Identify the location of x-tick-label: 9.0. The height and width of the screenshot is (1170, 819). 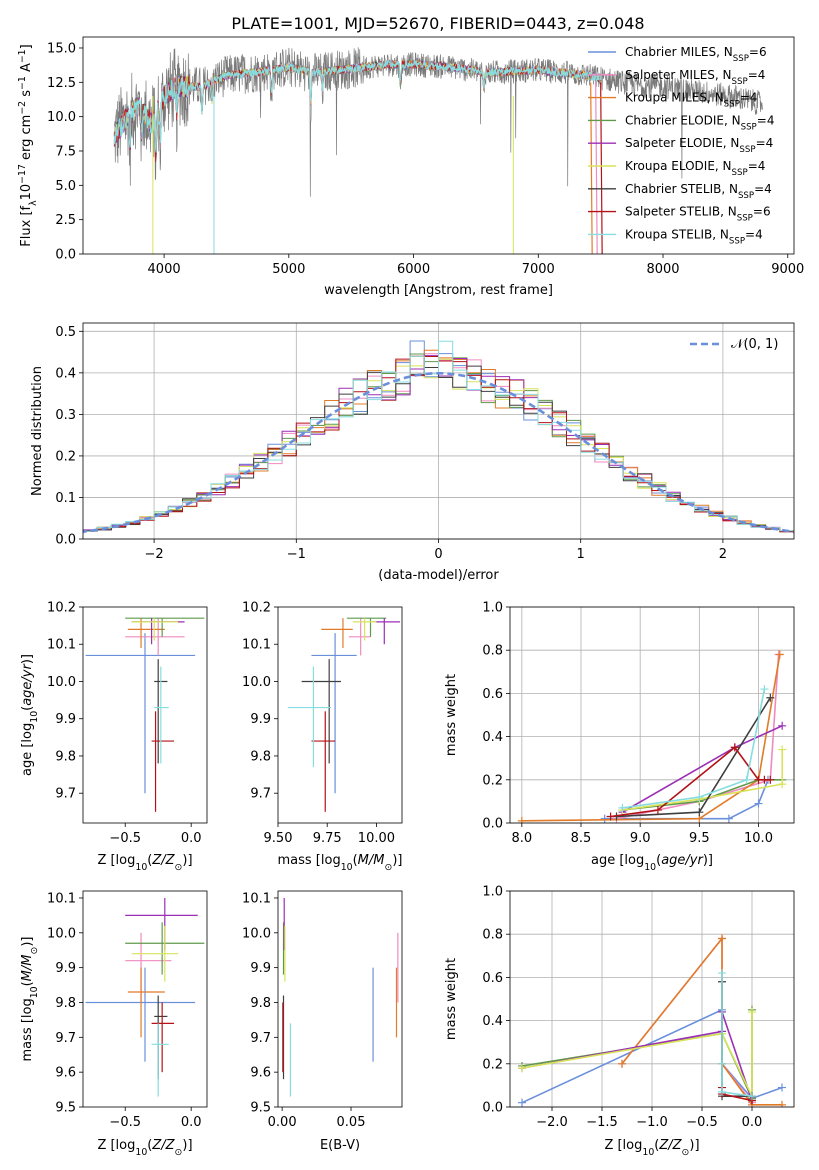
(640, 838).